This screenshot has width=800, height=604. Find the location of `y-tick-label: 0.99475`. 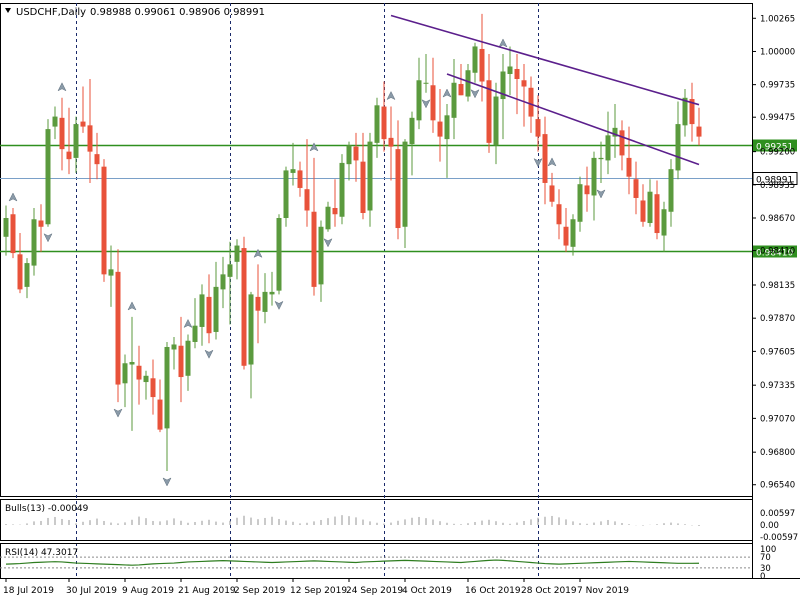

y-tick-label: 0.99475 is located at coordinates (777, 118).